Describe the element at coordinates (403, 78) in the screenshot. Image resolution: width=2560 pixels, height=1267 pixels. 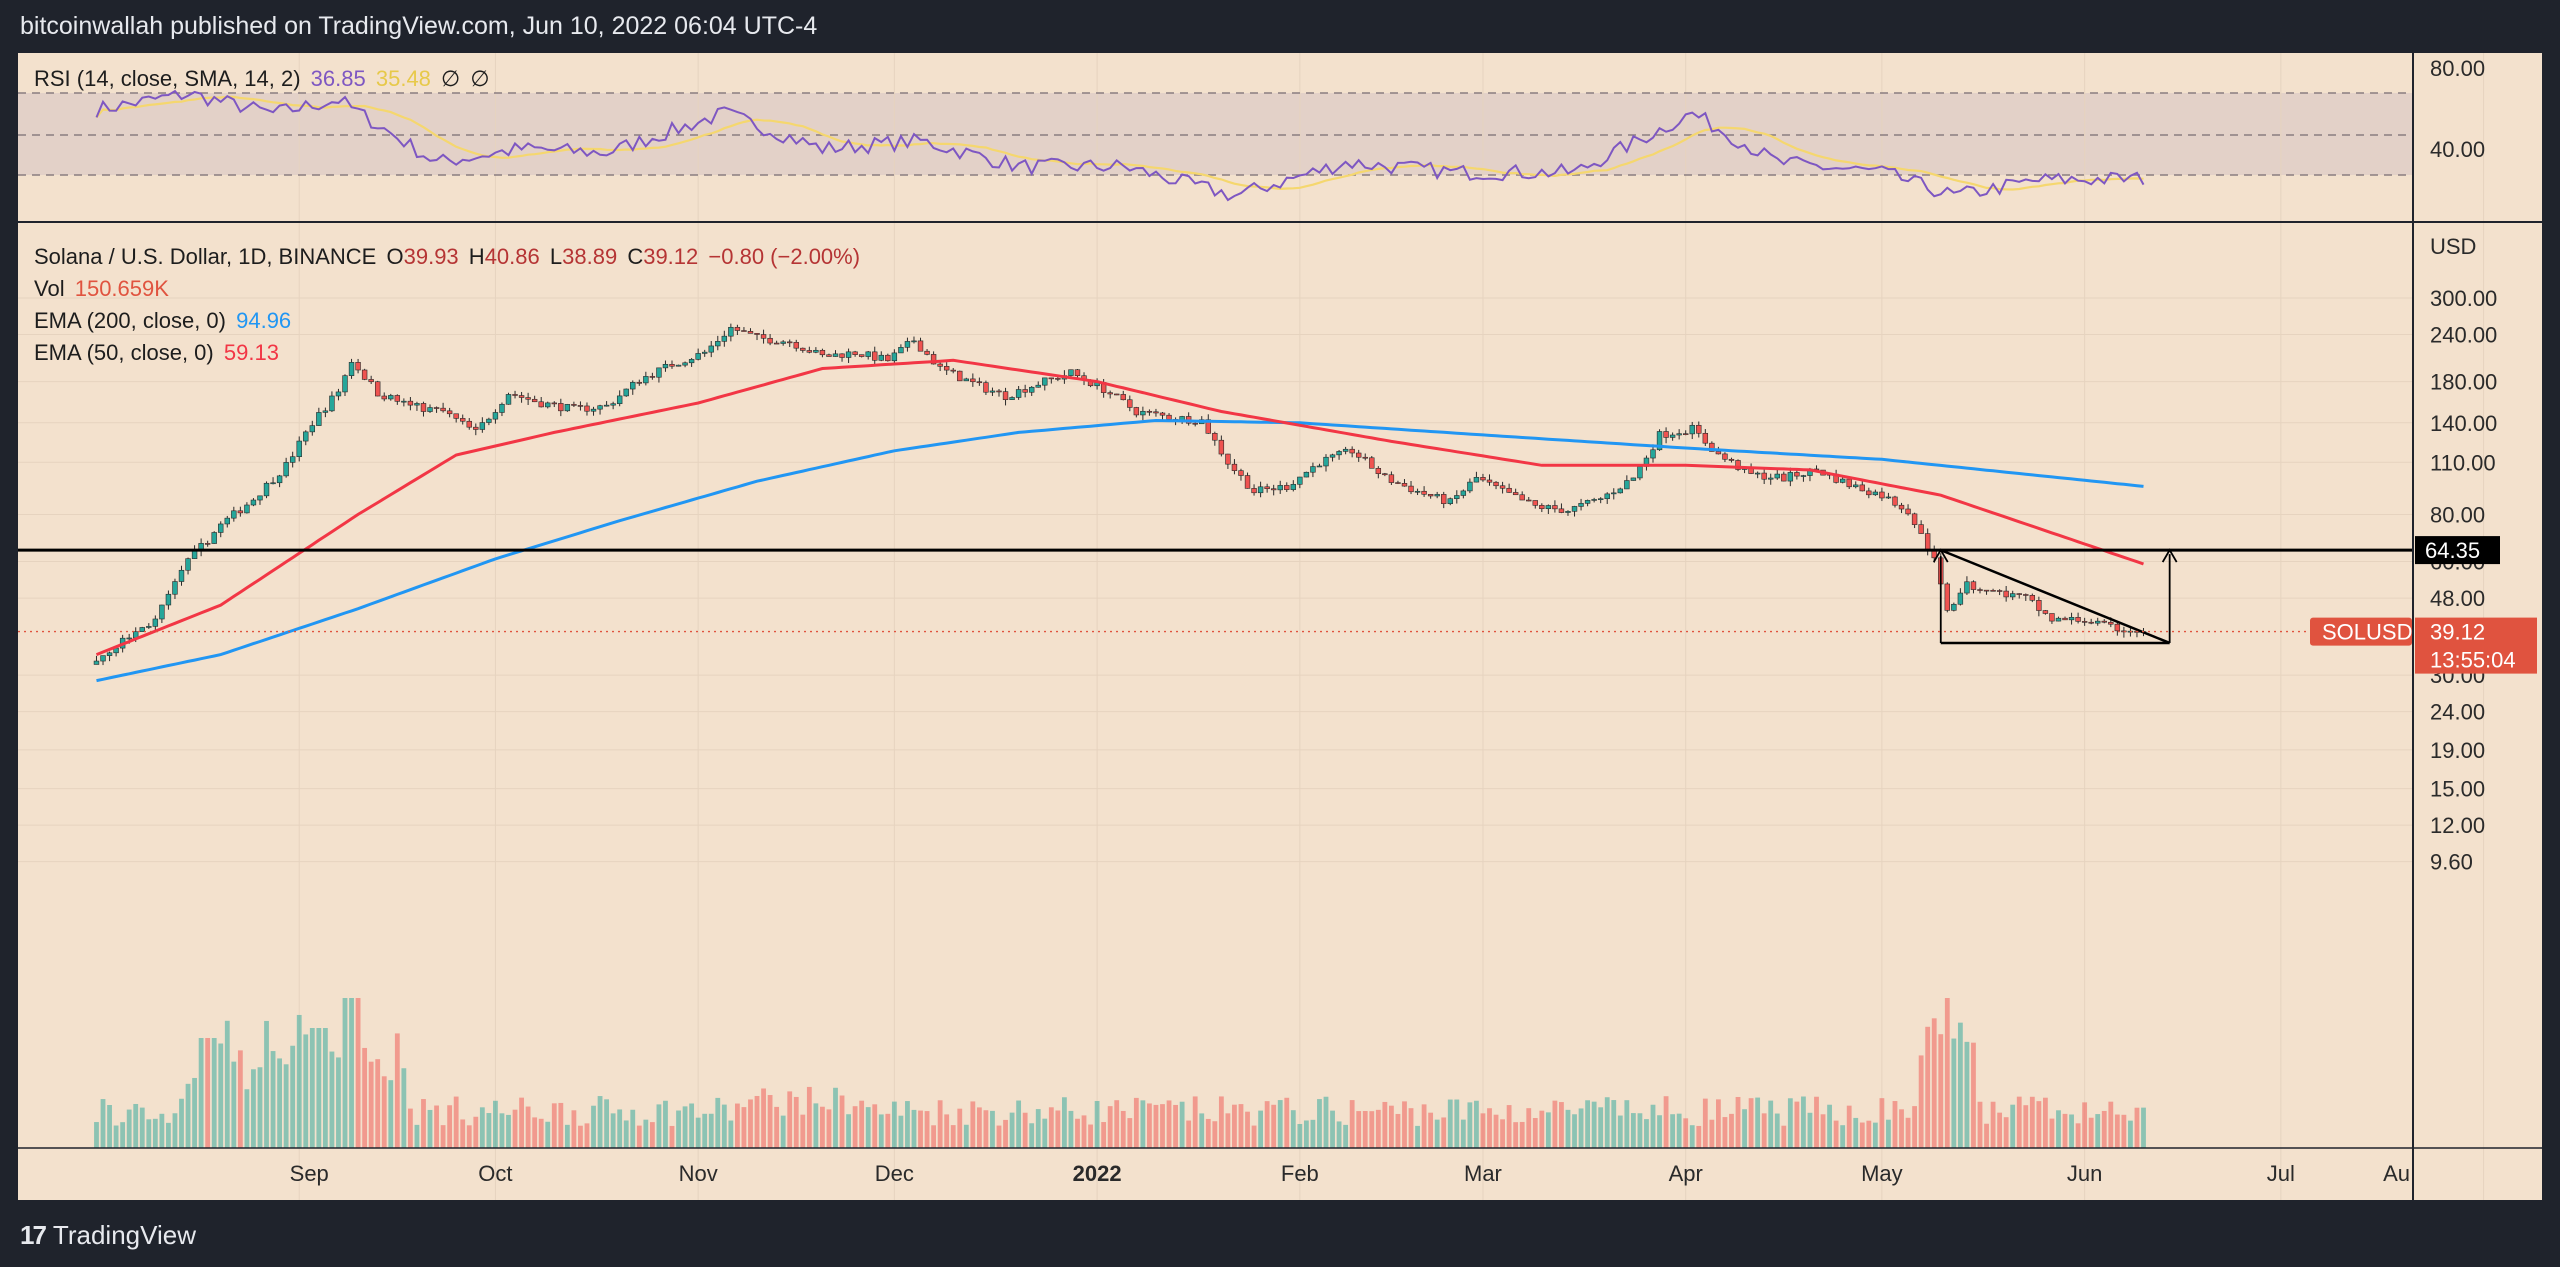
I see `rsi-sma-value: 35.48` at that location.